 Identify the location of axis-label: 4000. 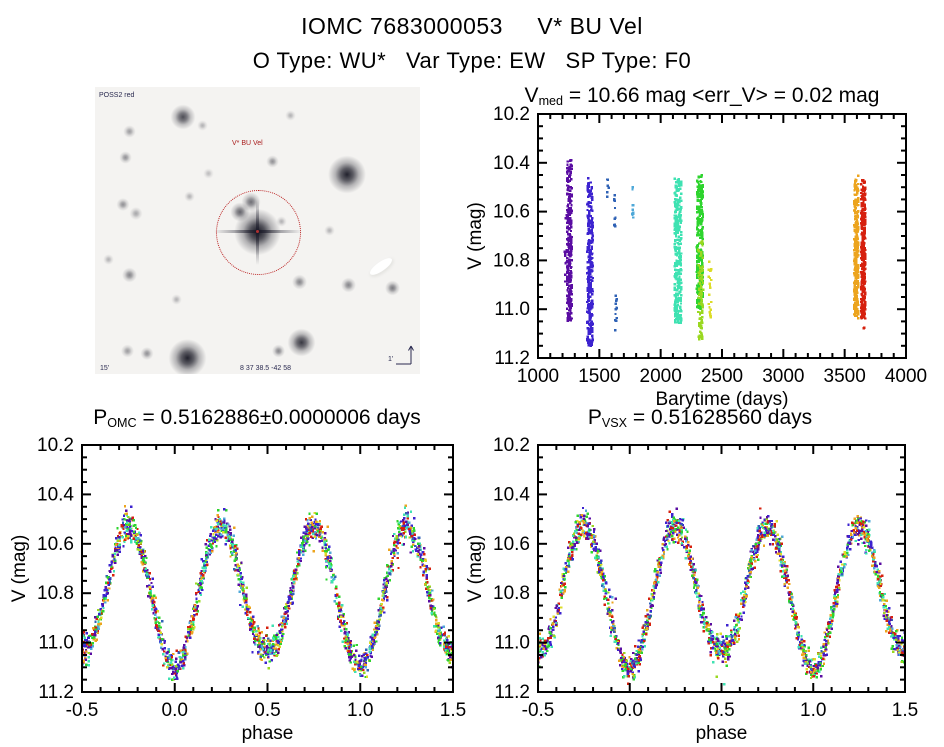
(906, 376).